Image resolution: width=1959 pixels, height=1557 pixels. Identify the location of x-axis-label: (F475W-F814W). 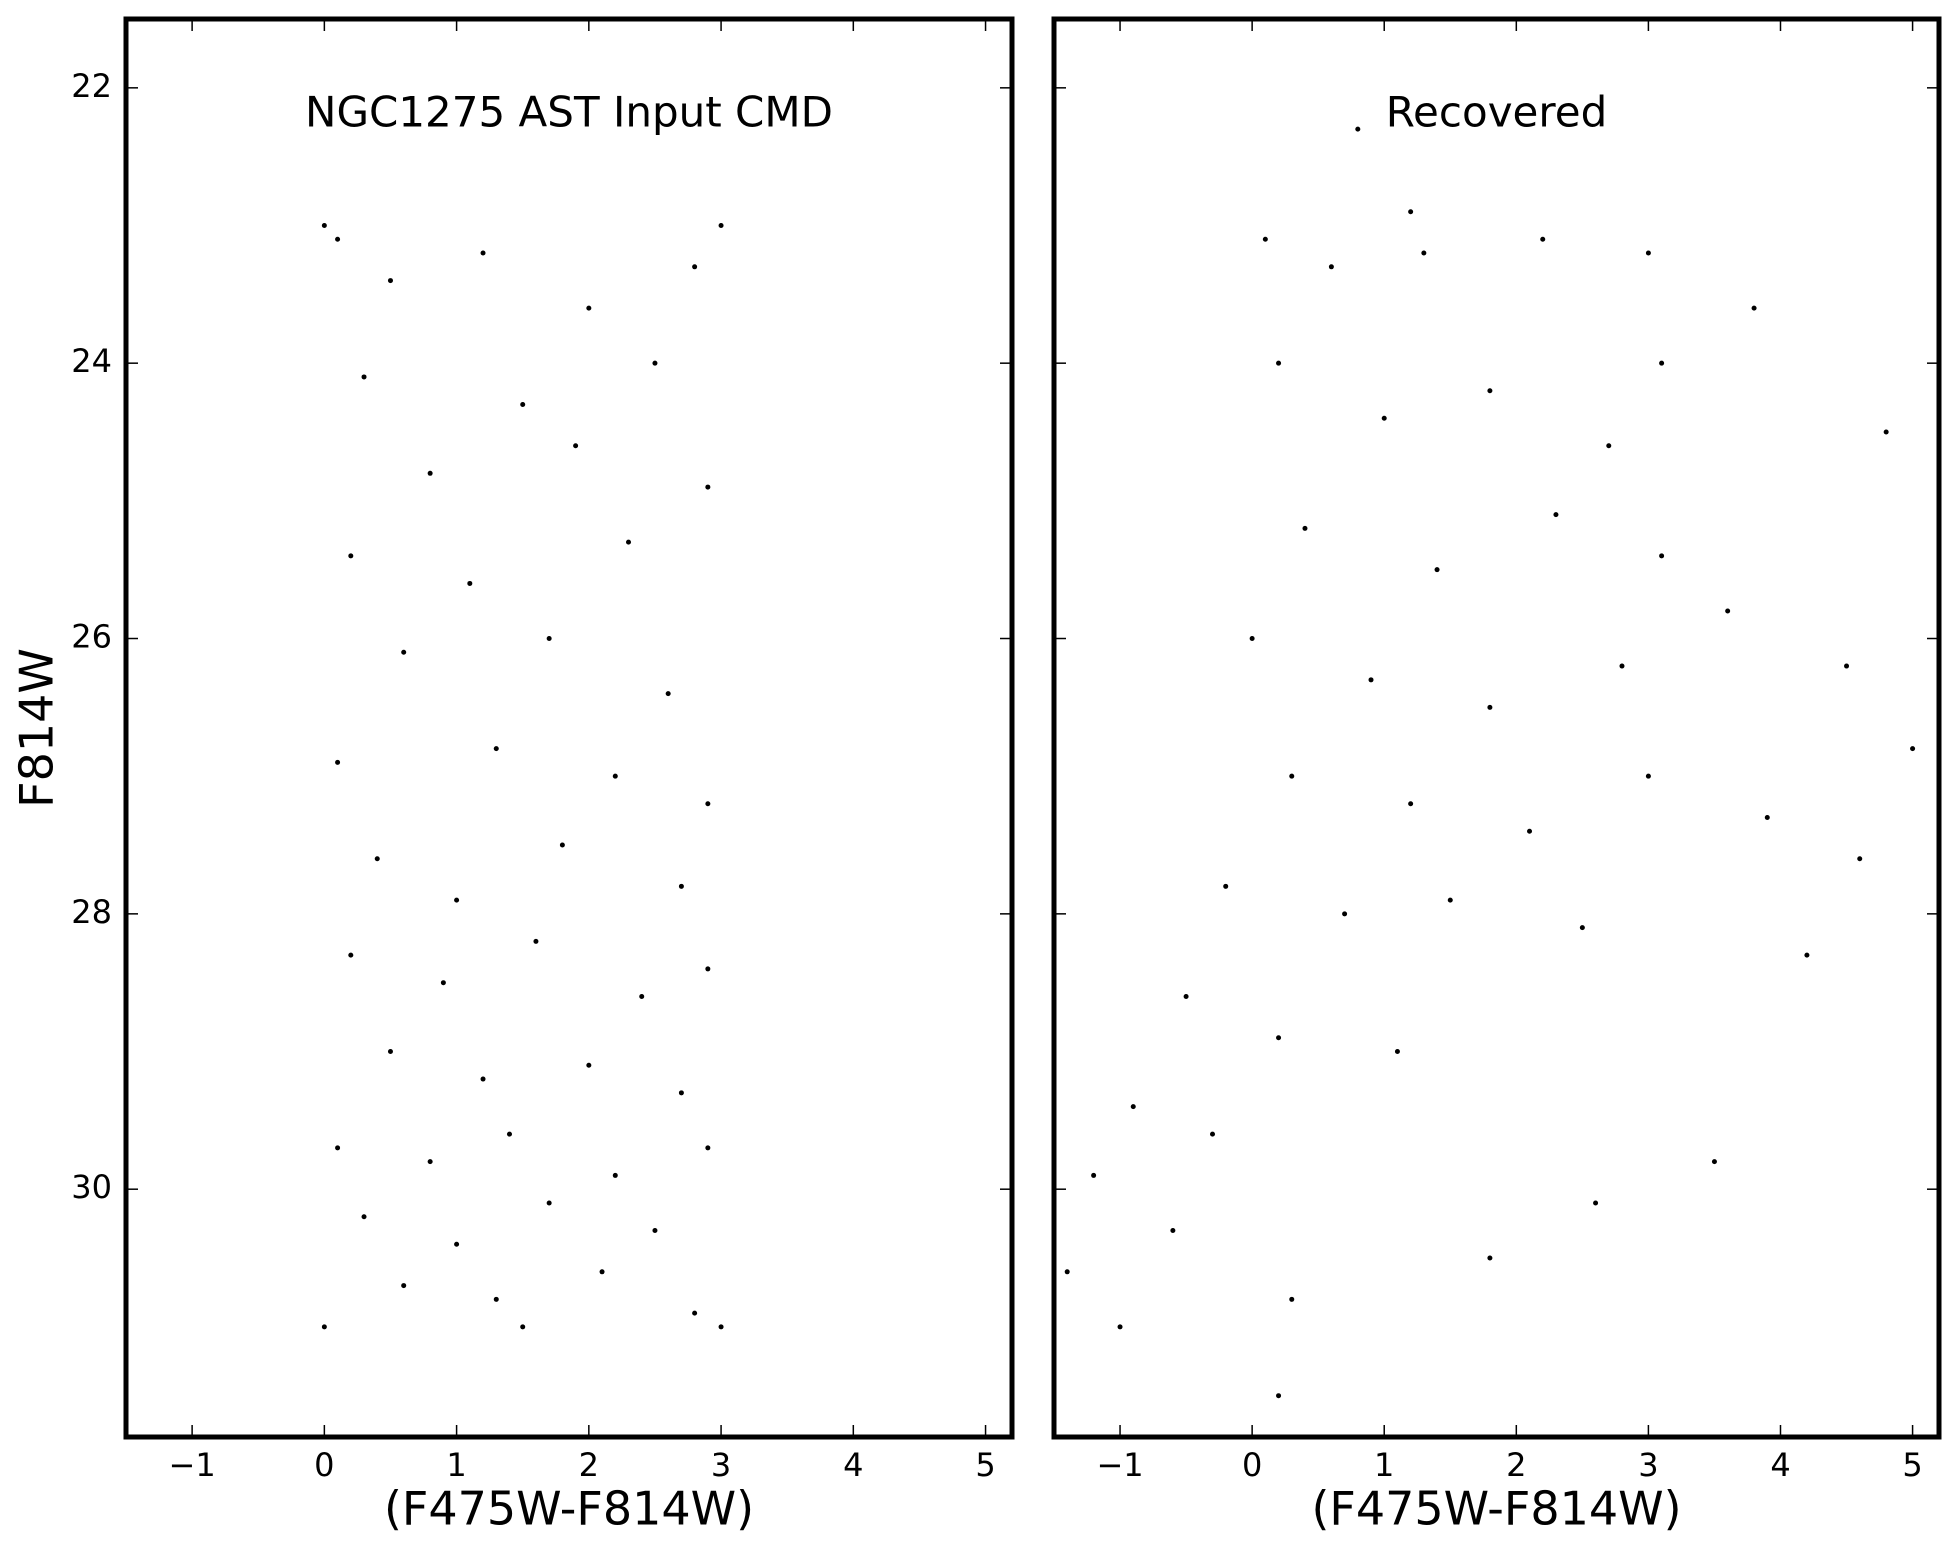
(1496, 1509).